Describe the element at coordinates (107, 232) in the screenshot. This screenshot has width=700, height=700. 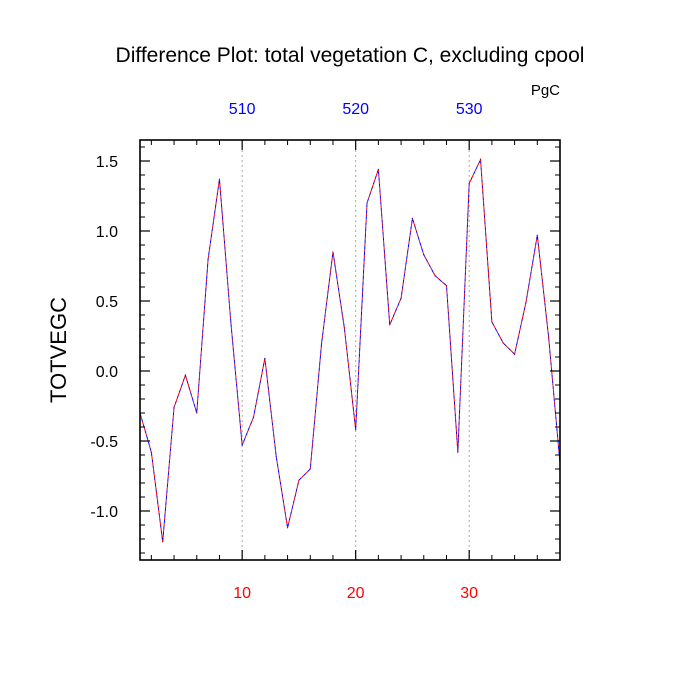
I see `y-tick-label: 1.0` at that location.